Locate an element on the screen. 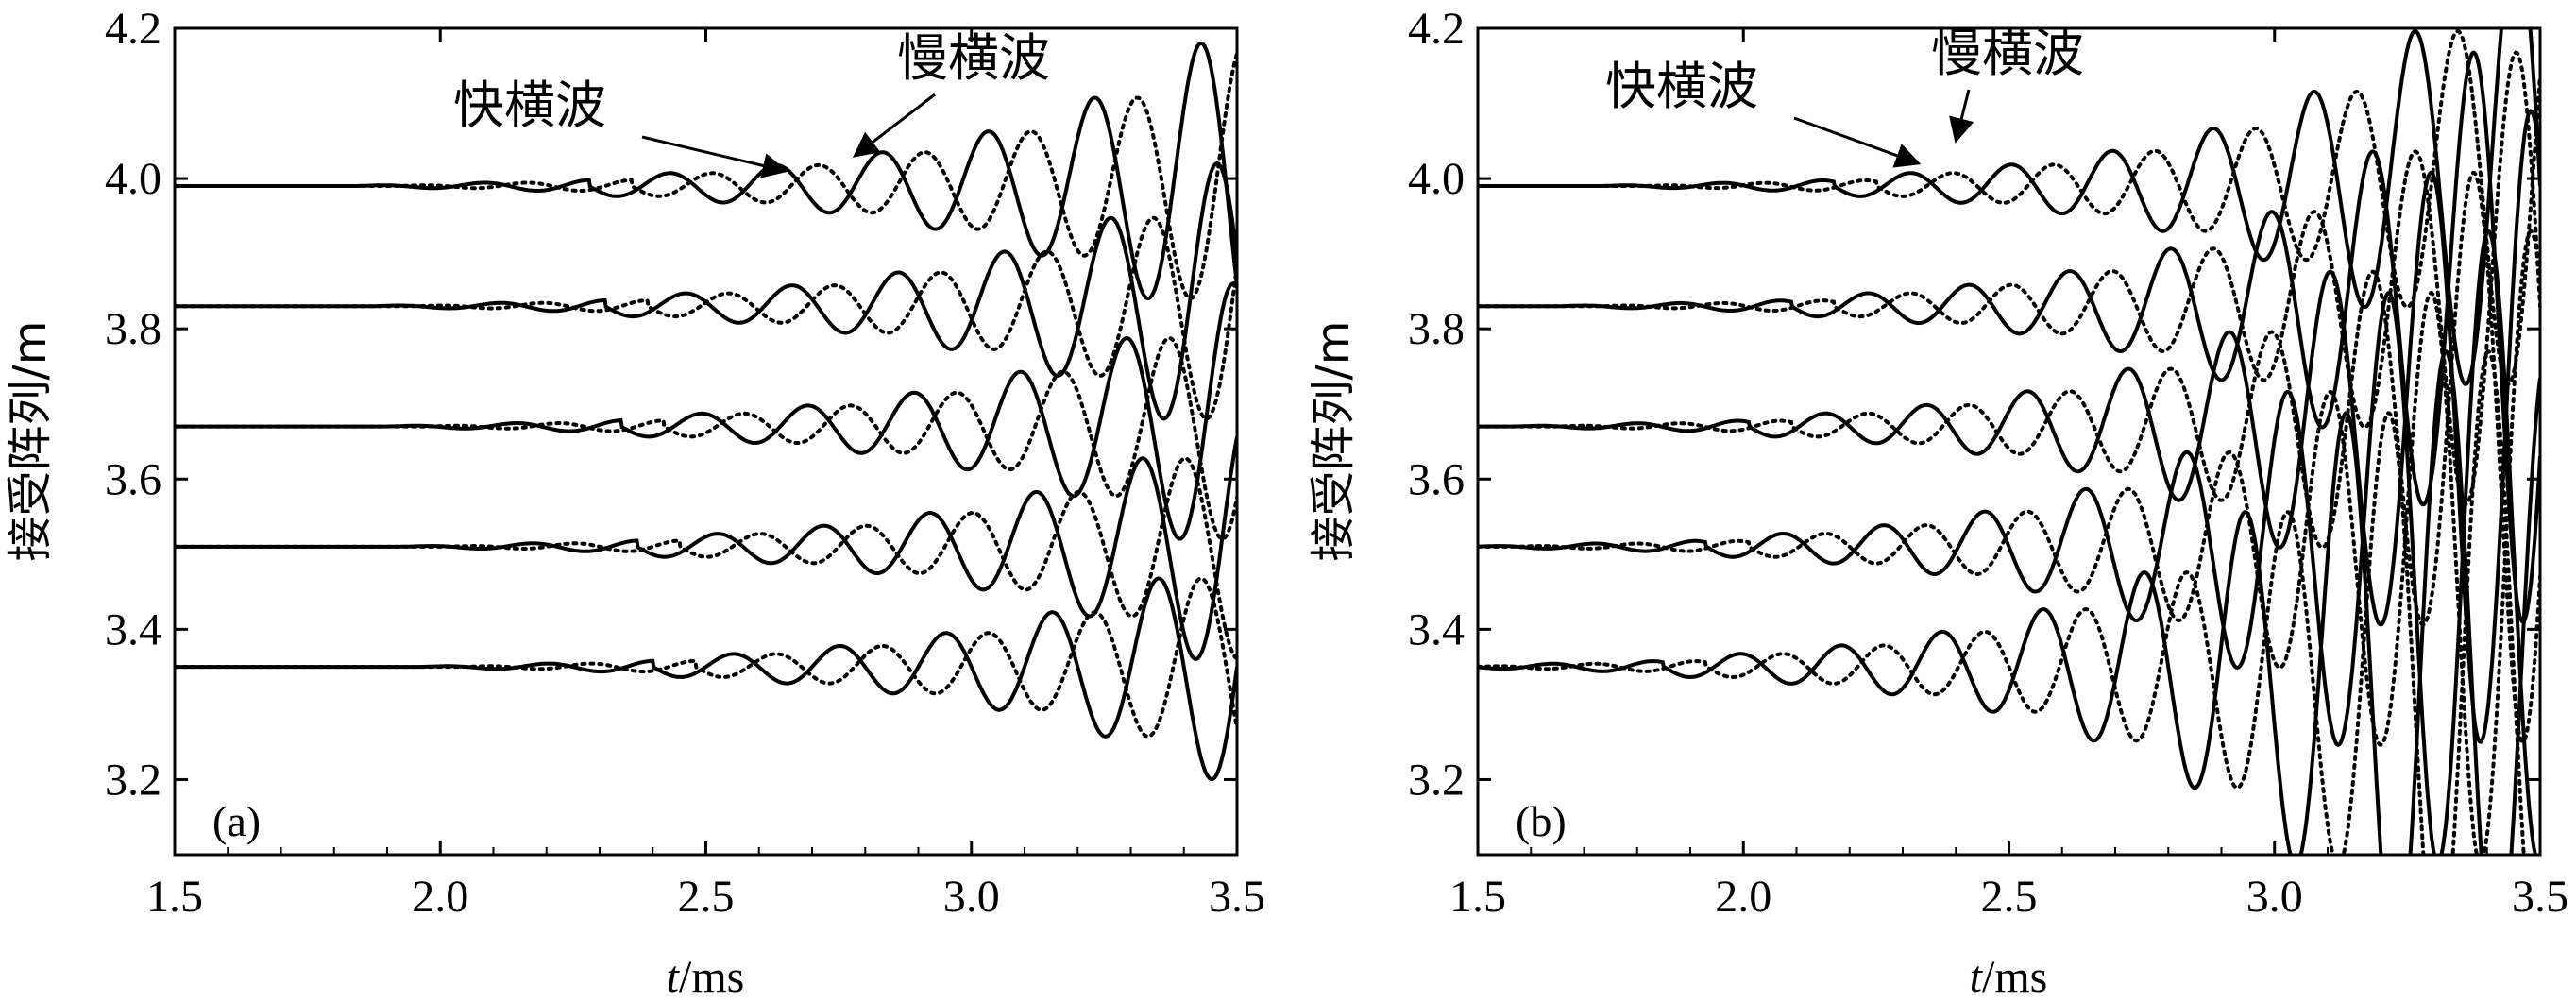  y-tick-label-b-1: 3.4 is located at coordinates (1436, 629).